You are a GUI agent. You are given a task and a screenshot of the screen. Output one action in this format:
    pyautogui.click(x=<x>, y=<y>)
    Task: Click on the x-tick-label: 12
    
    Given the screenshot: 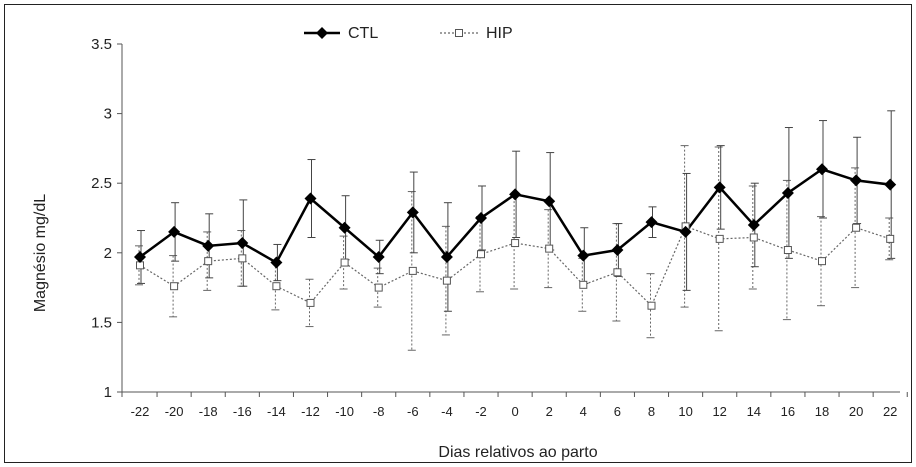 What is the action you would take?
    pyautogui.click(x=719, y=411)
    